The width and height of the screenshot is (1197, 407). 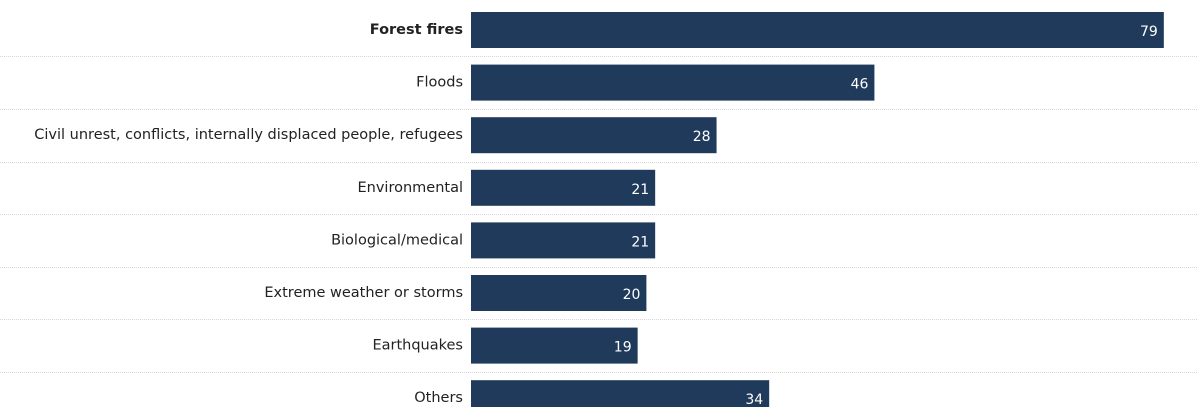 What do you see at coordinates (1149, 32) in the screenshot?
I see `value-label-forest-fires: 79` at bounding box center [1149, 32].